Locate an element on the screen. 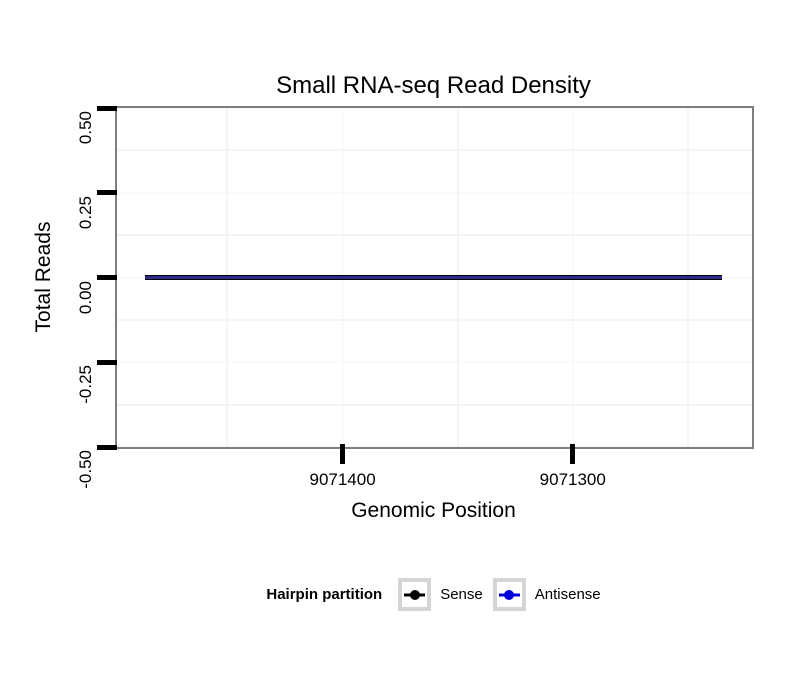 The height and width of the screenshot is (690, 810). legend-item-sense: Sense is located at coordinates (440, 594).